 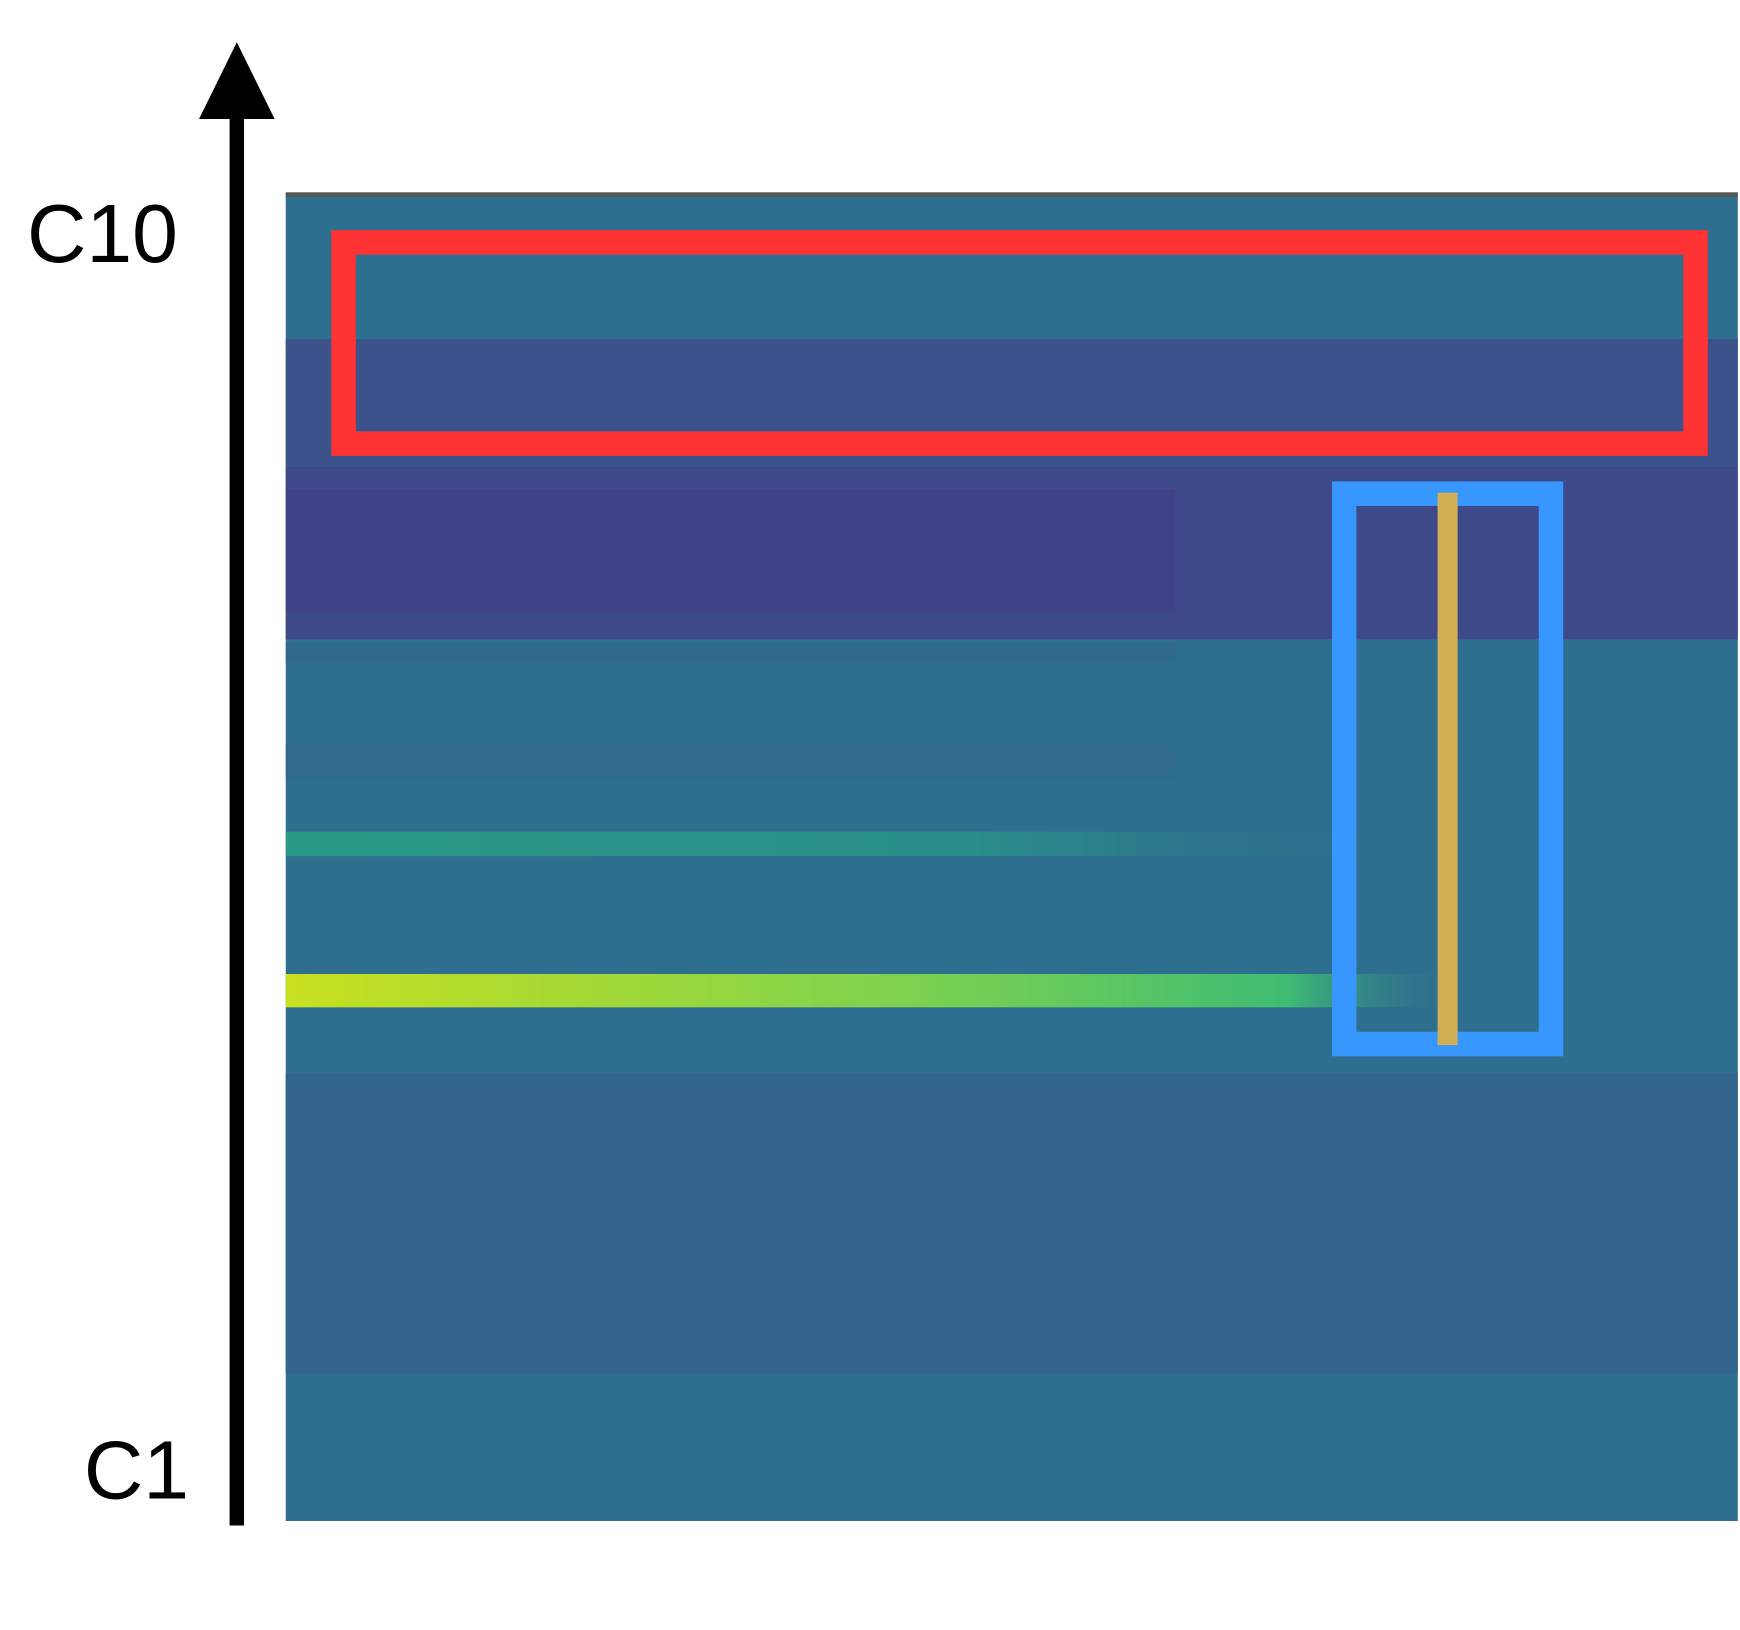 What do you see at coordinates (102, 234) in the screenshot?
I see `top-label: C10` at bounding box center [102, 234].